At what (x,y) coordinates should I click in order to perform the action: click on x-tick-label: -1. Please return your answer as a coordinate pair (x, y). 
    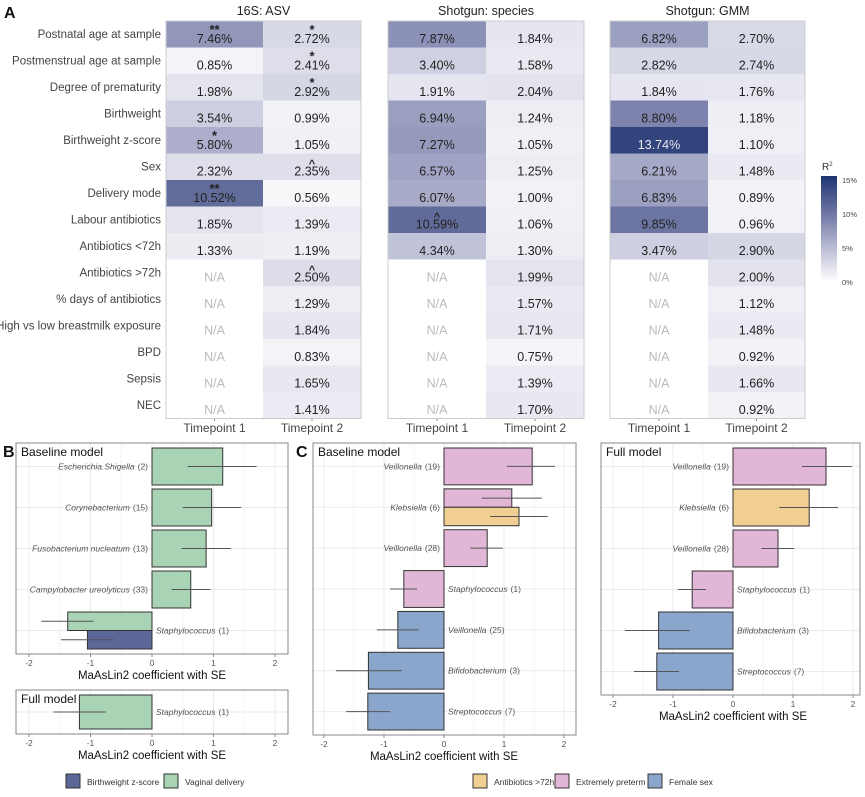
    Looking at the image, I should click on (91, 743).